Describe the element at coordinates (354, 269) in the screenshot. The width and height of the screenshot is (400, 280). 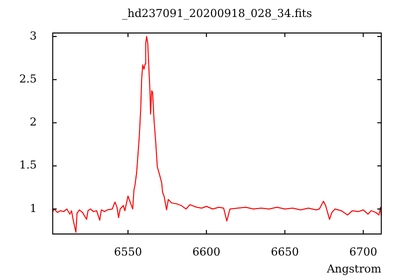
I see `x-axis-title: Angstrom` at that location.